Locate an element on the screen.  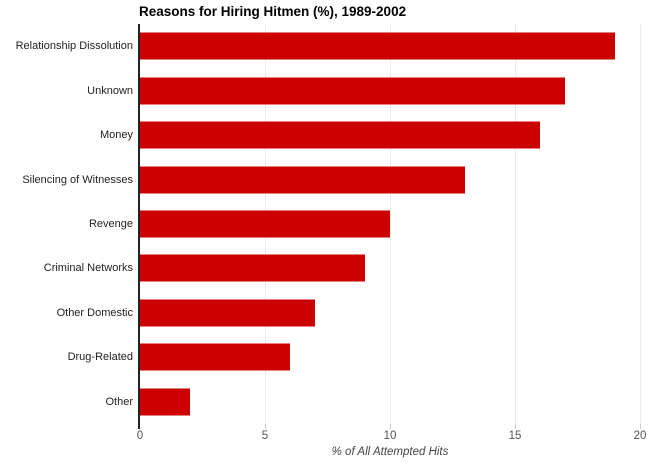
bar-row: Revenge is located at coordinates (364, 224).